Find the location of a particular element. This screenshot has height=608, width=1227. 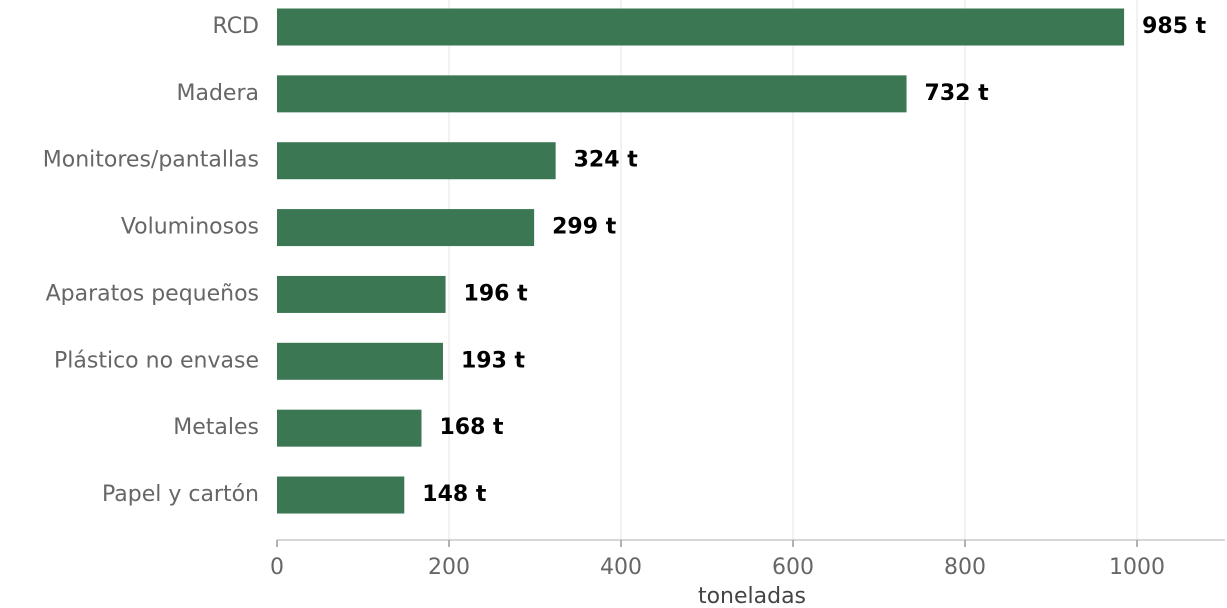

x-tick-label: 200 is located at coordinates (449, 567).